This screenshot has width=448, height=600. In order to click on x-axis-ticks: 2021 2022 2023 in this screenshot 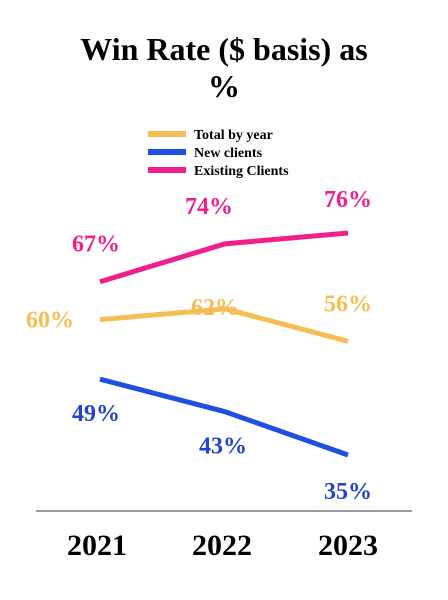, I will do `click(222, 545)`.